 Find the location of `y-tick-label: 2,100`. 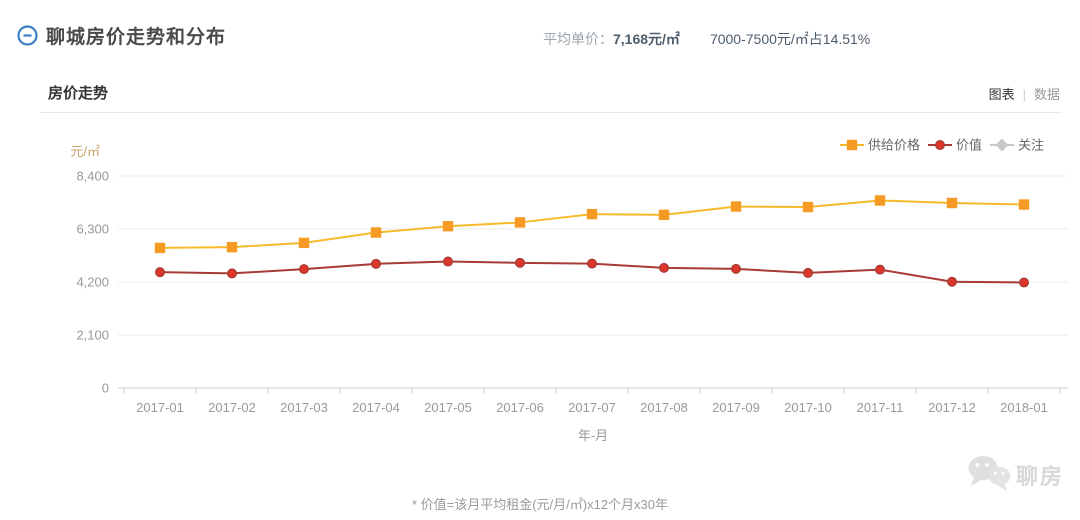

y-tick-label: 2,100 is located at coordinates (92, 335).